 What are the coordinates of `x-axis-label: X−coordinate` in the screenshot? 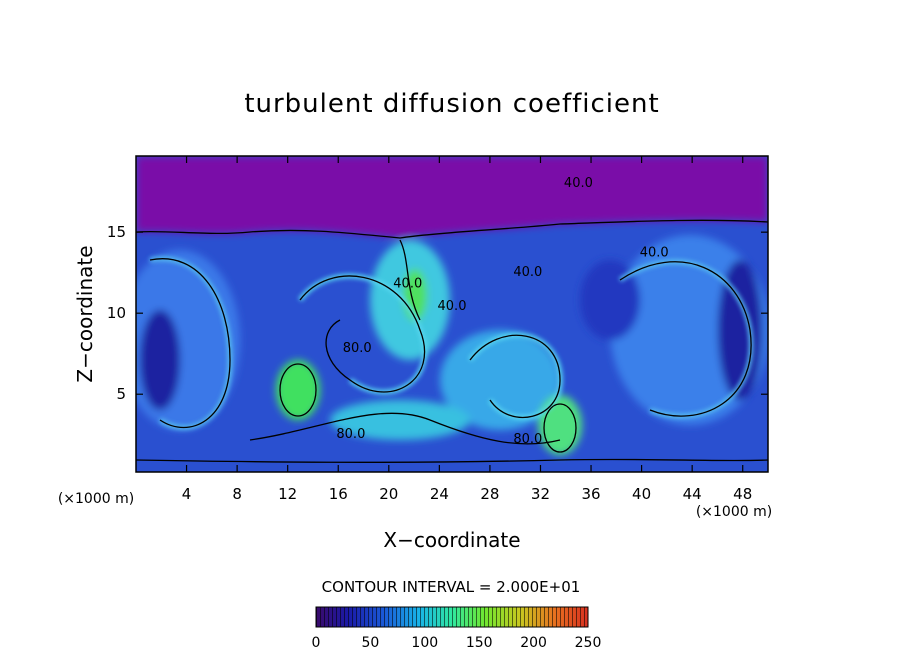 It's located at (451, 540).